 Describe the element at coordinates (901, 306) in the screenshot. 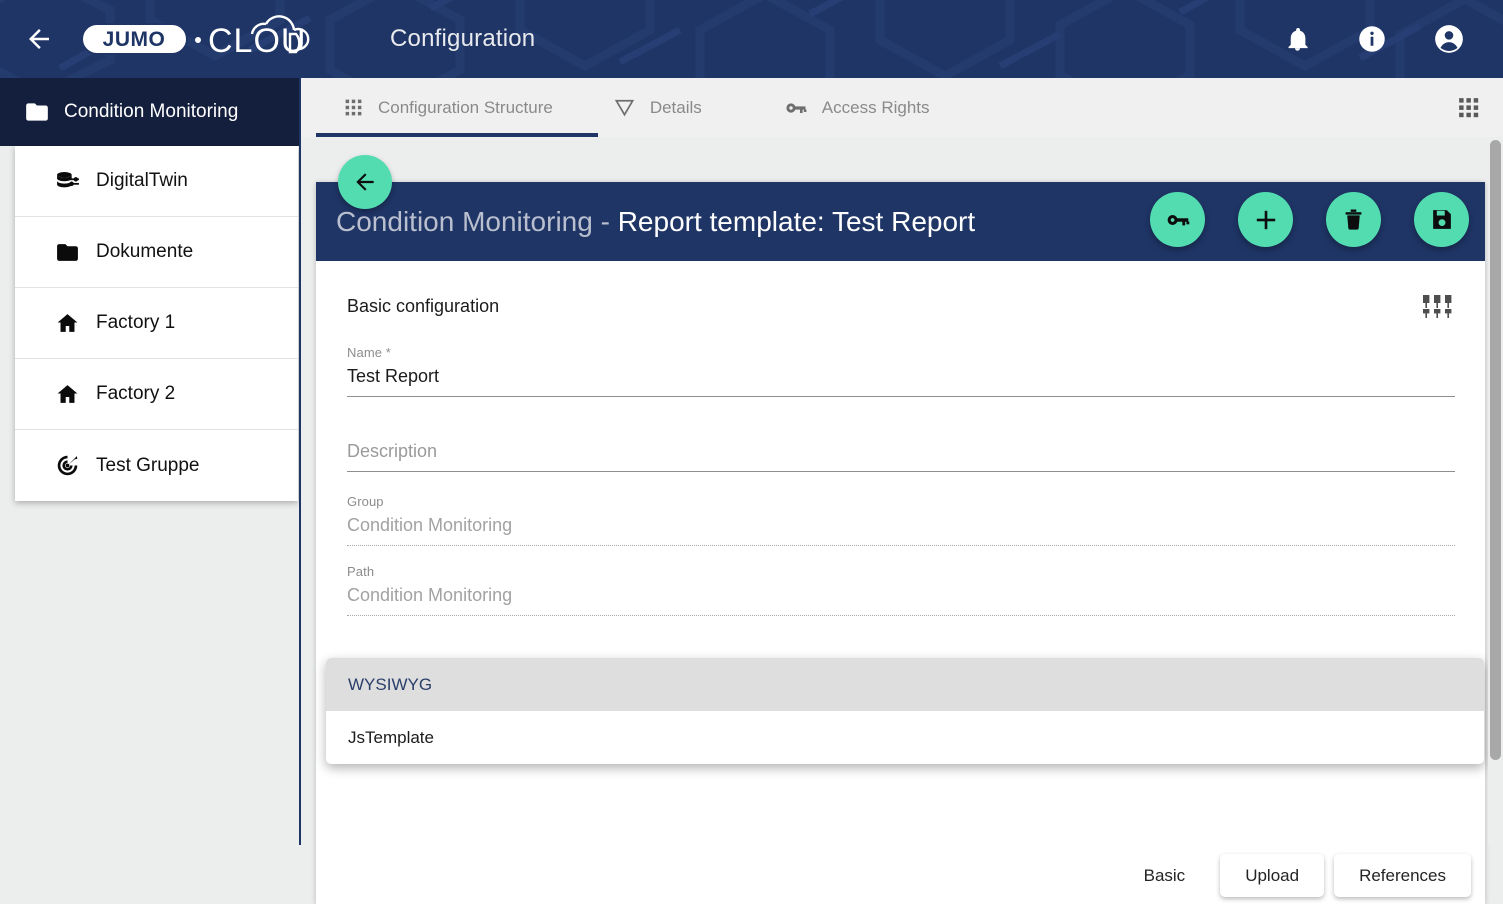

I see `section-header: Basic configuration` at that location.